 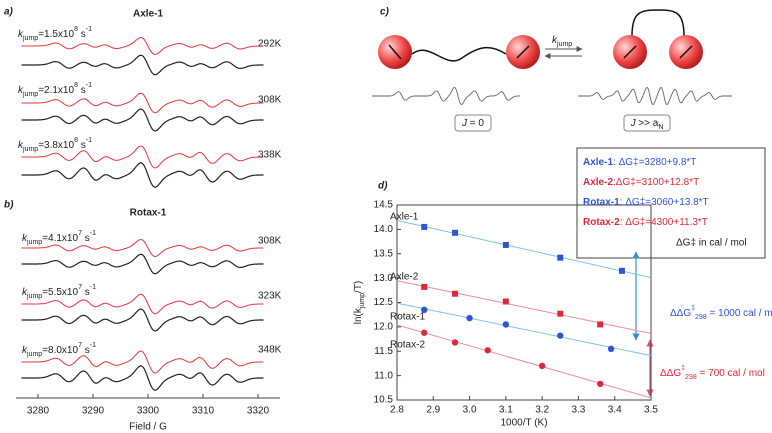 I want to click on rate-label-part: =1.5x10, so click(x=56, y=34).